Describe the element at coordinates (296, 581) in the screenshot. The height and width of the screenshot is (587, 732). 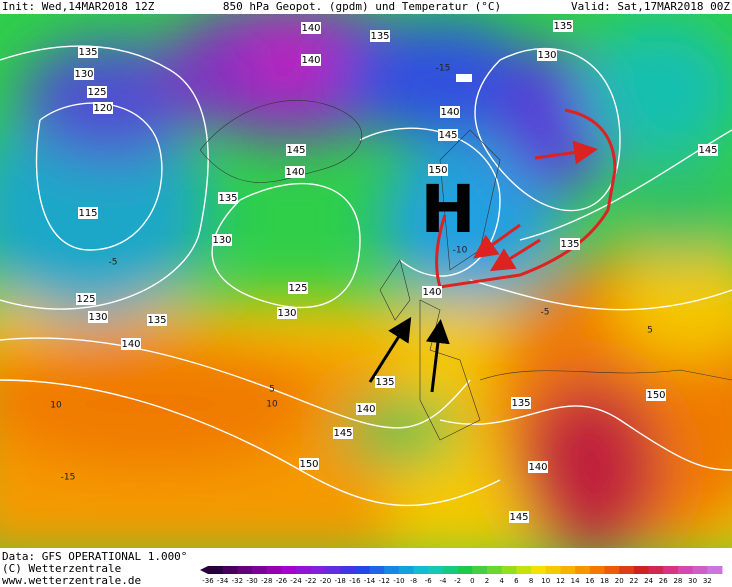
I see `colorbar-tick-label: -24` at that location.